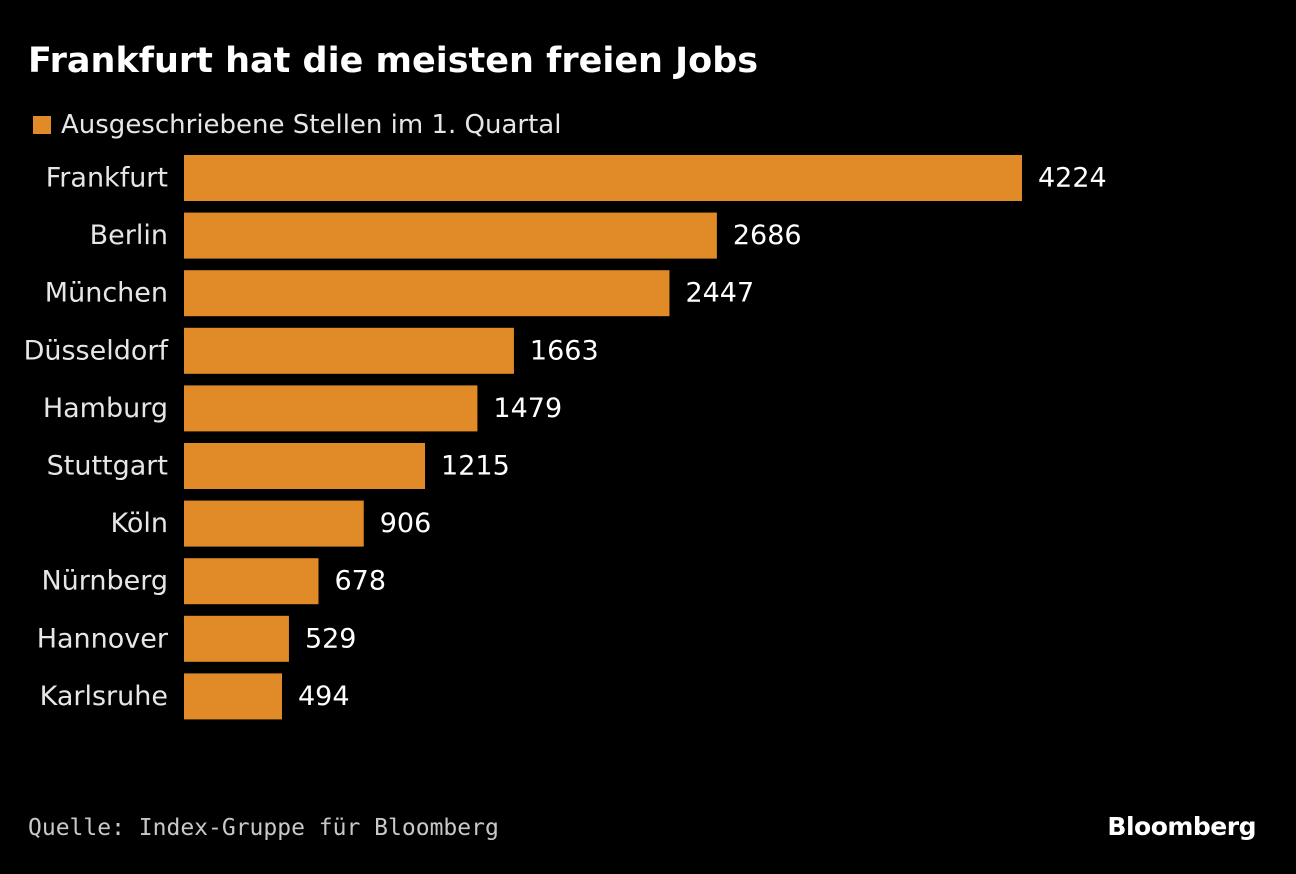 The width and height of the screenshot is (1296, 874). I want to click on value-label: 494, so click(324, 696).